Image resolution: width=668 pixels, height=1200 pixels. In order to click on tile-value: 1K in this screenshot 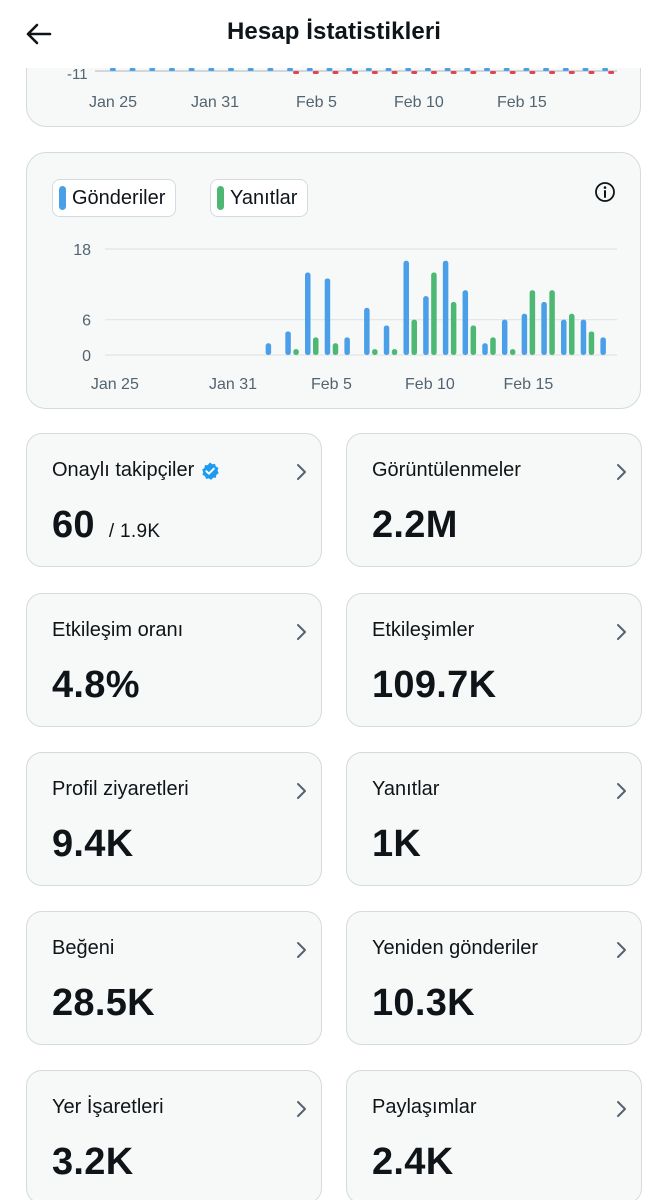, I will do `click(397, 844)`.